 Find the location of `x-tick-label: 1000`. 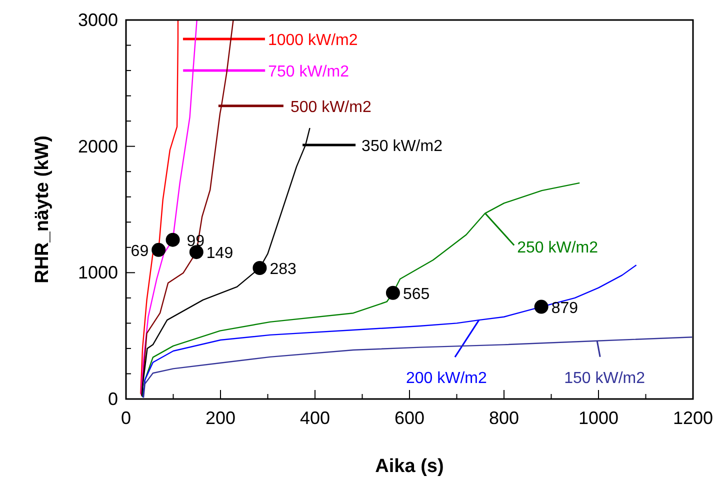

x-tick-label: 1000 is located at coordinates (598, 418).